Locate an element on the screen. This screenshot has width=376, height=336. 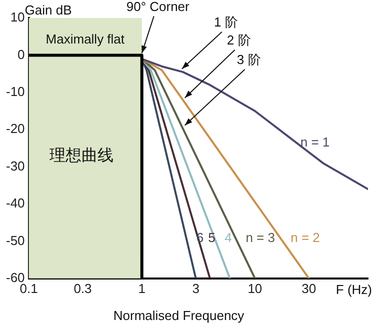
annotation: 2 阶 is located at coordinates (238, 40).